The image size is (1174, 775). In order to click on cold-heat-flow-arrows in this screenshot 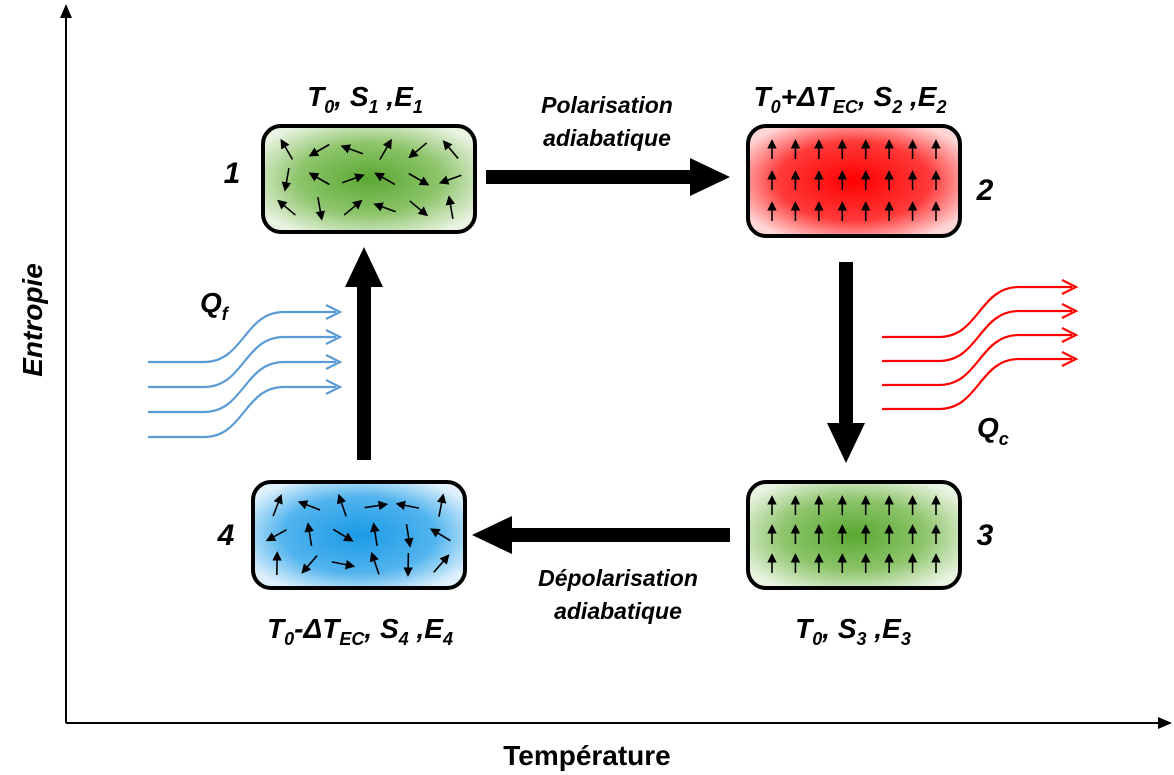, I will do `click(245, 371)`.